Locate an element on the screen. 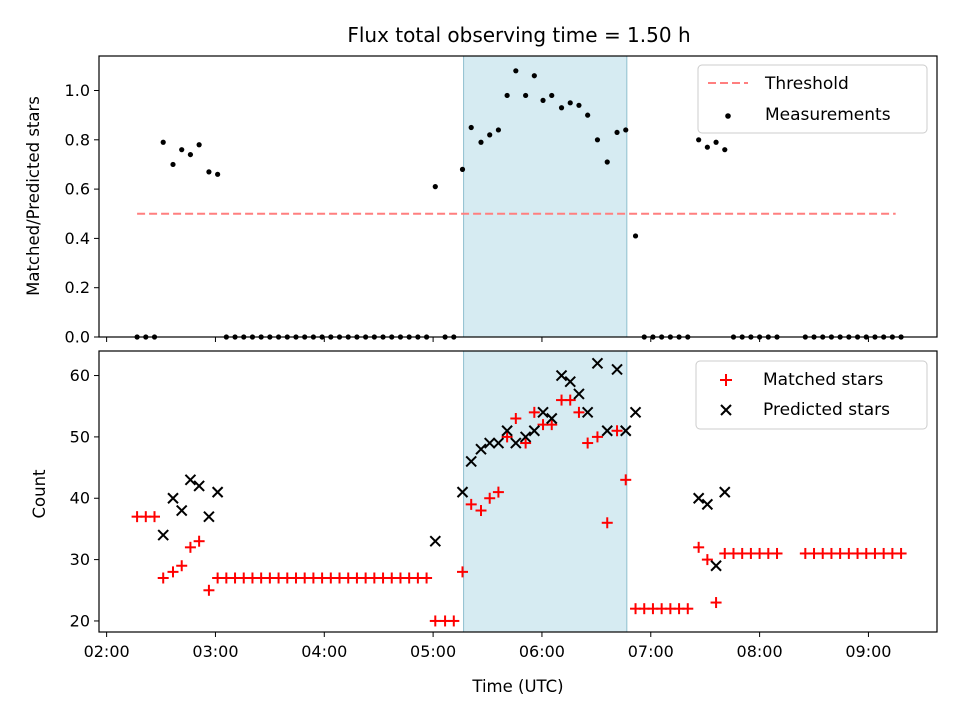  predicted-legend-label: Predicted stars is located at coordinates (826, 410).